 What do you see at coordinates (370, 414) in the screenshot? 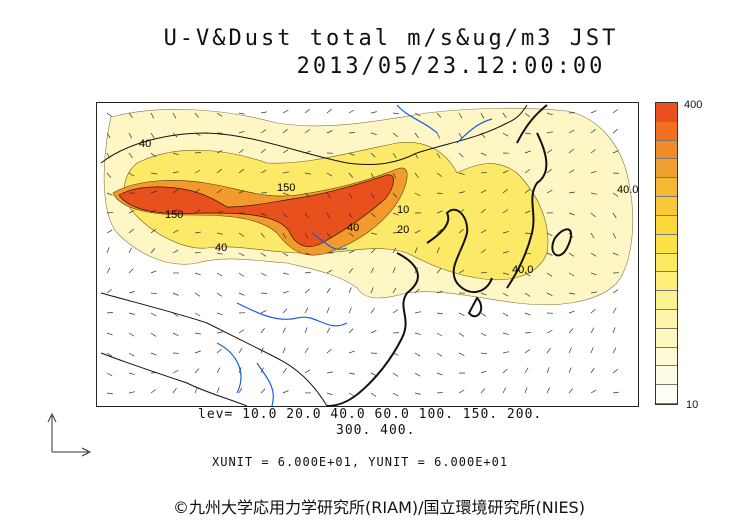
I see `contour-levels-line1: lev= 10.0 20.0 40.0 60.0 100. 150. 200.` at bounding box center [370, 414].